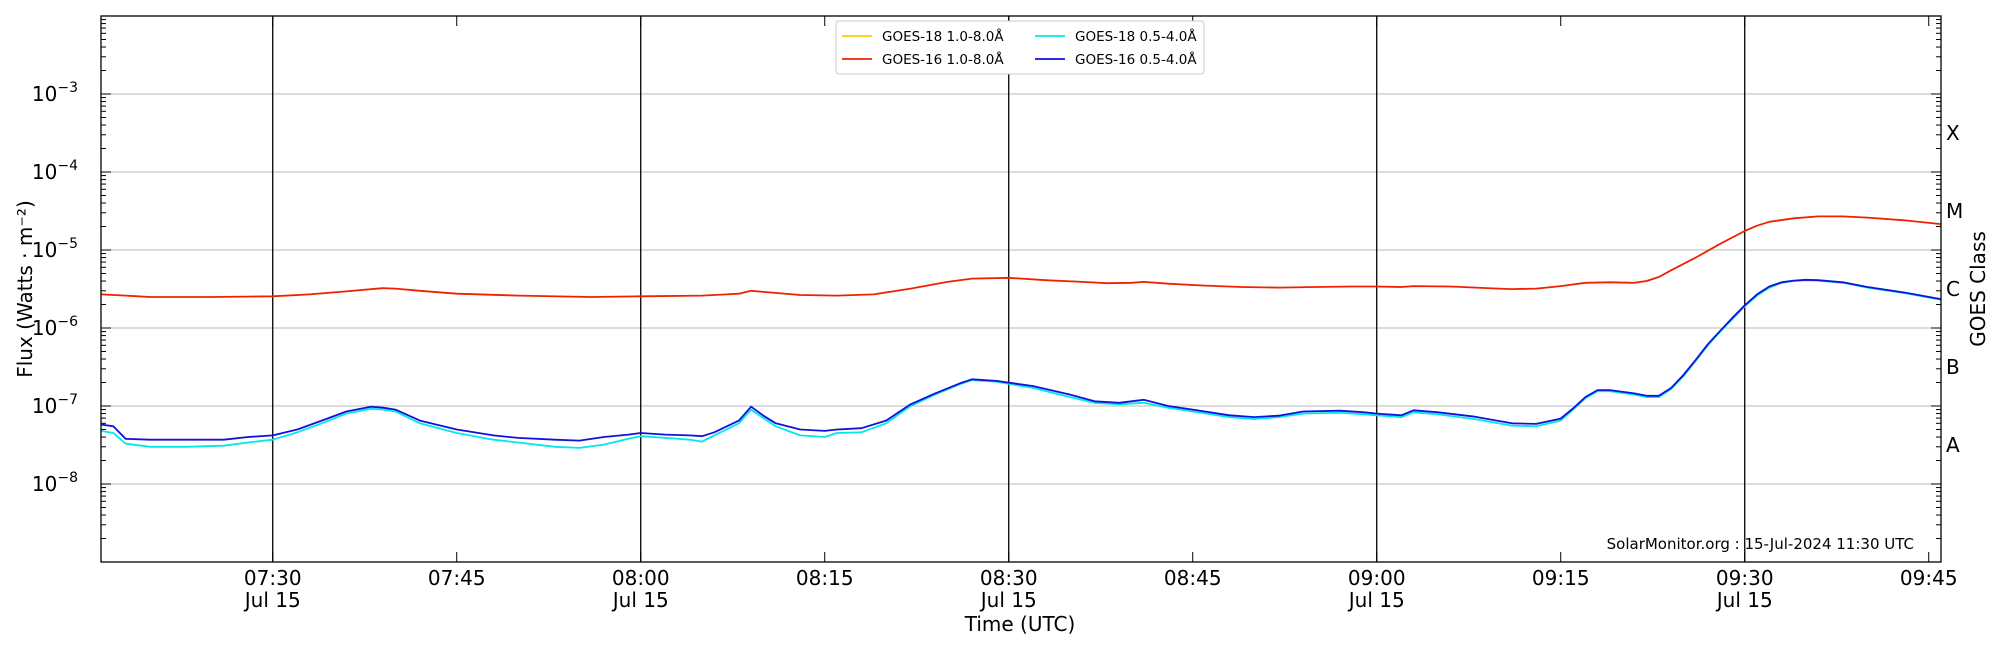 The width and height of the screenshot is (2000, 654). Describe the element at coordinates (943, 36) in the screenshot. I see `legend-entry: GOES-18 1.0-8.0Å` at that location.